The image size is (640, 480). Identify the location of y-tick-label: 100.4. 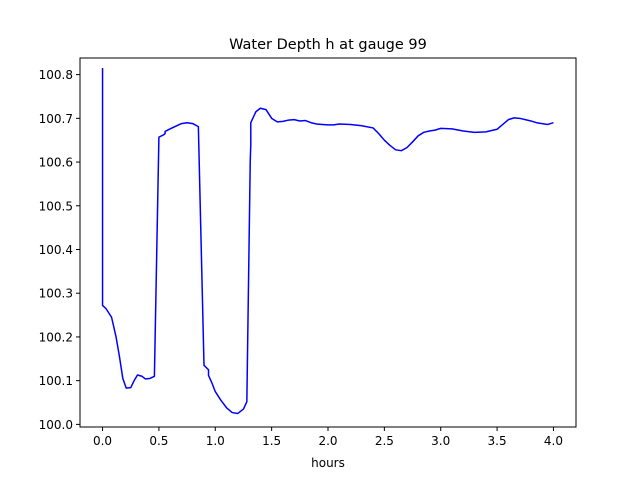
(56, 250).